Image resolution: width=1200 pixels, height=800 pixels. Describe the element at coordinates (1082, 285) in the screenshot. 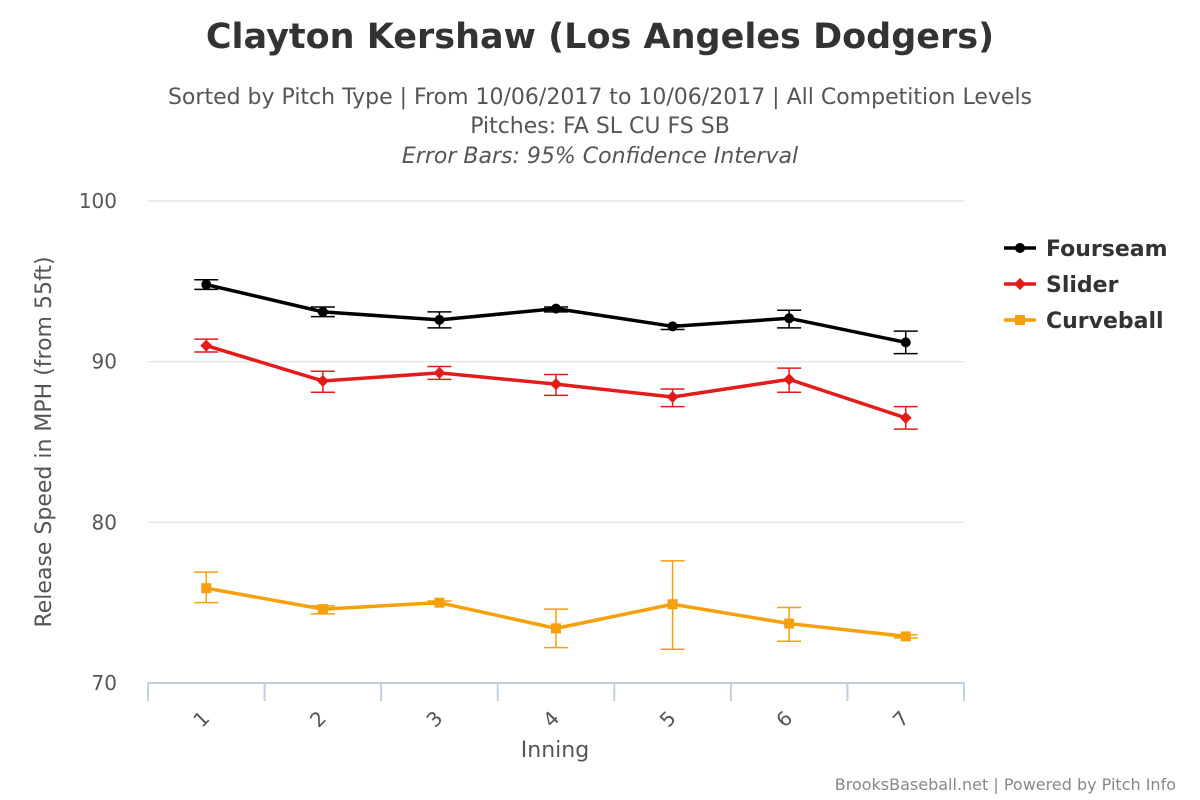

I see `legend-label: Slider` at that location.